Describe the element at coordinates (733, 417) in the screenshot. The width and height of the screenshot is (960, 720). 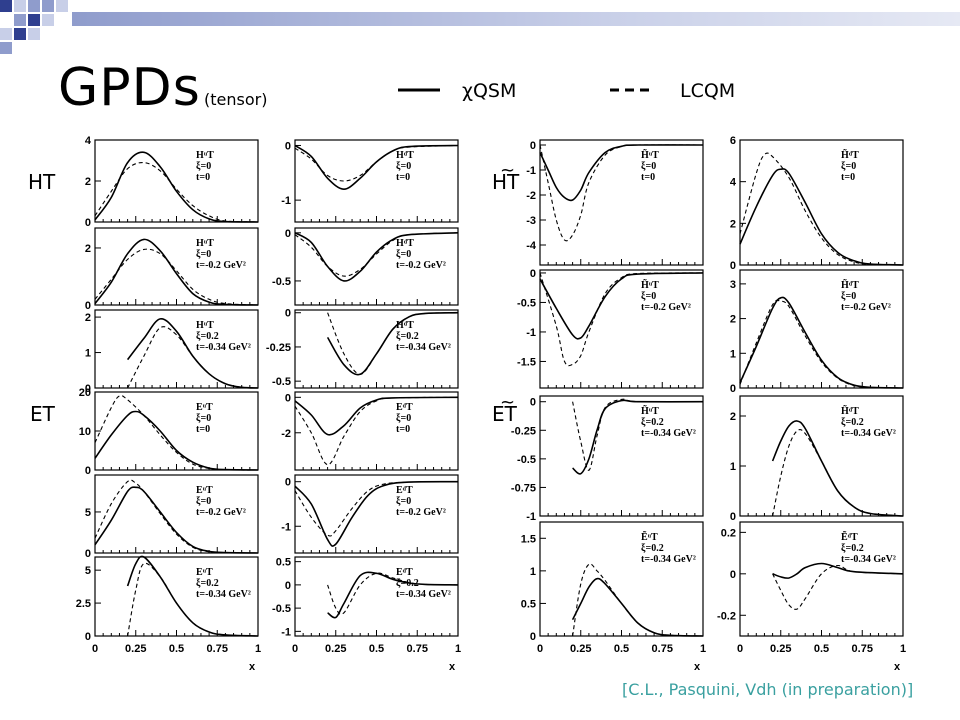
I see `panel-HtTd_xi02-ytick-label-2: 2` at that location.